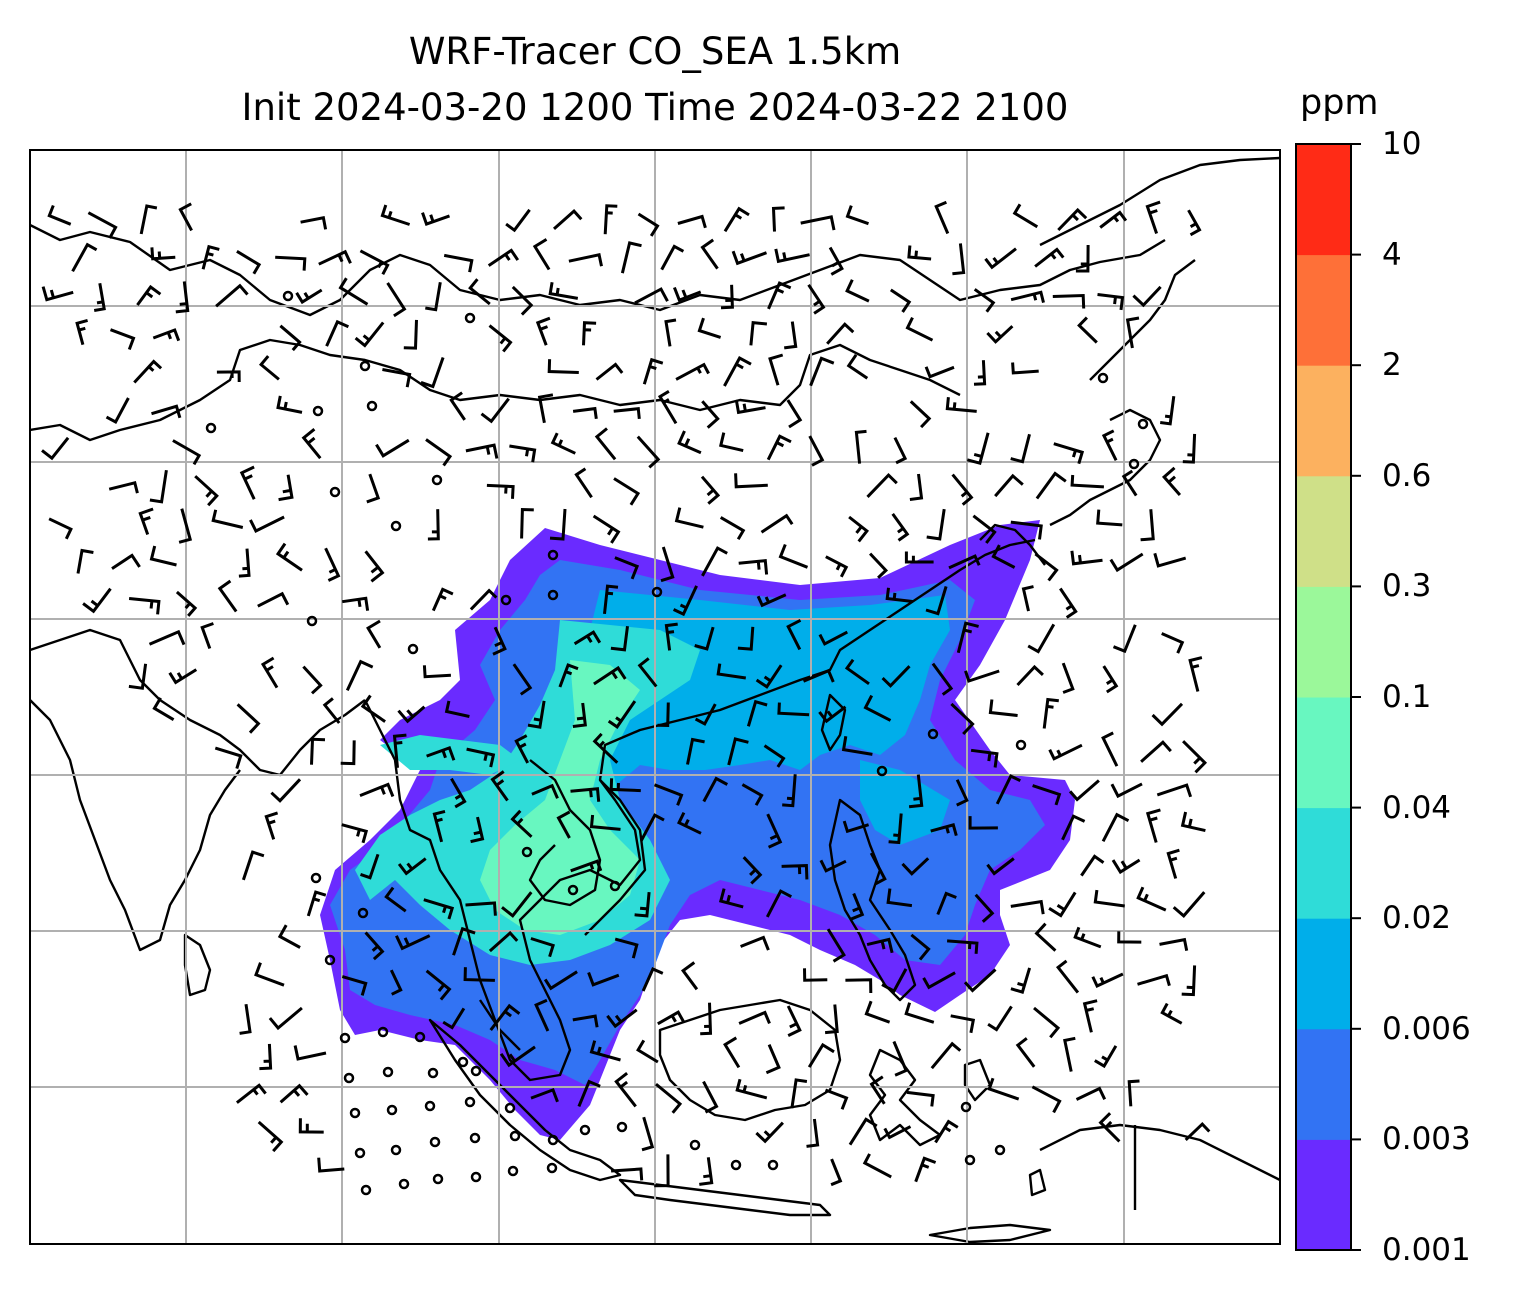  What do you see at coordinates (598, 270) in the screenshot?
I see `coastline-asia-north` at bounding box center [598, 270].